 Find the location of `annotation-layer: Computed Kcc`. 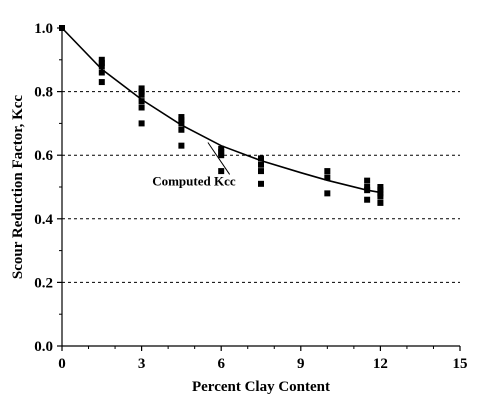

annotation-layer: Computed Kcc is located at coordinates (194, 165).